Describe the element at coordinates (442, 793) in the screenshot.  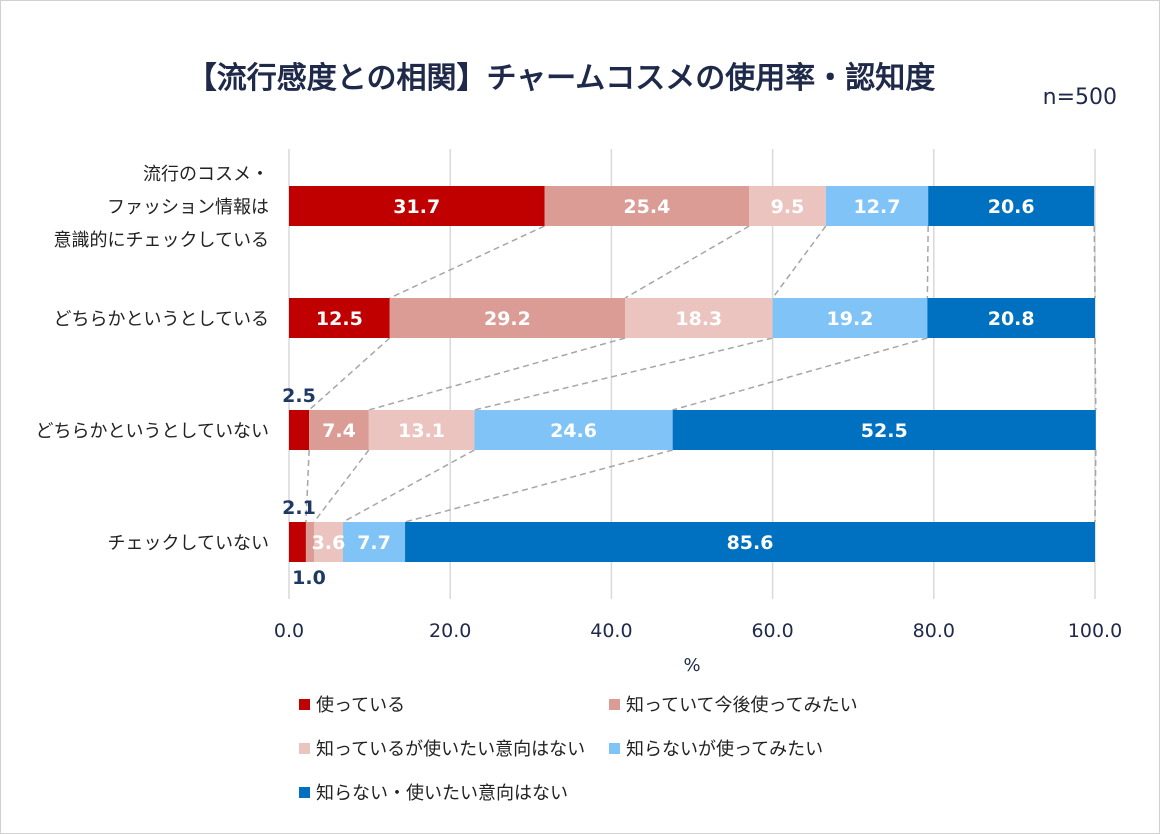
I see `legend-label: 知らない・使いたい意向はない` at that location.